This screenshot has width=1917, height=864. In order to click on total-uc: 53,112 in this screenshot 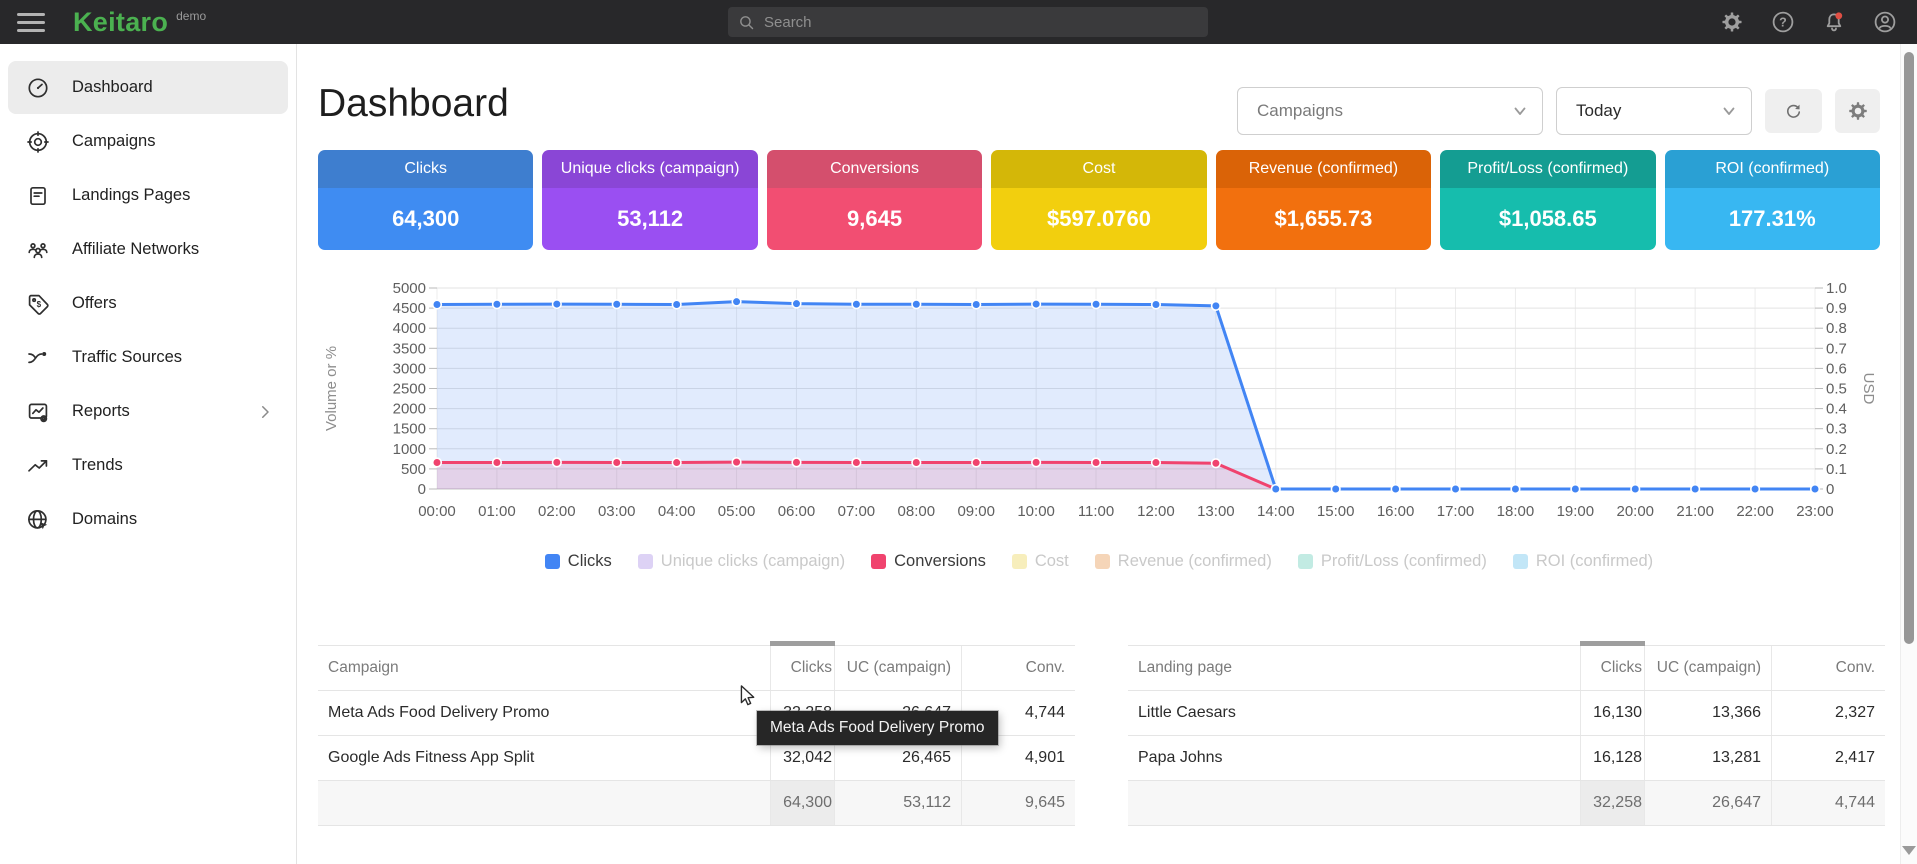, I will do `click(897, 803)`.